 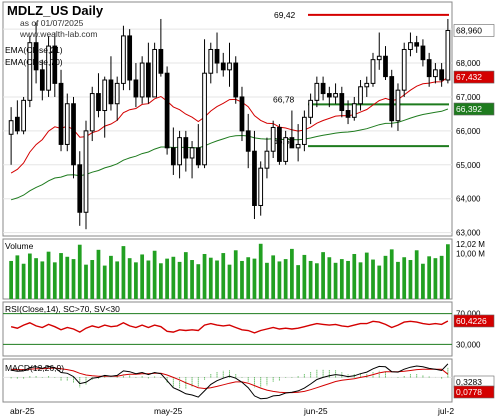 I want to click on ema70-value-label: 66,392, so click(x=469, y=109).